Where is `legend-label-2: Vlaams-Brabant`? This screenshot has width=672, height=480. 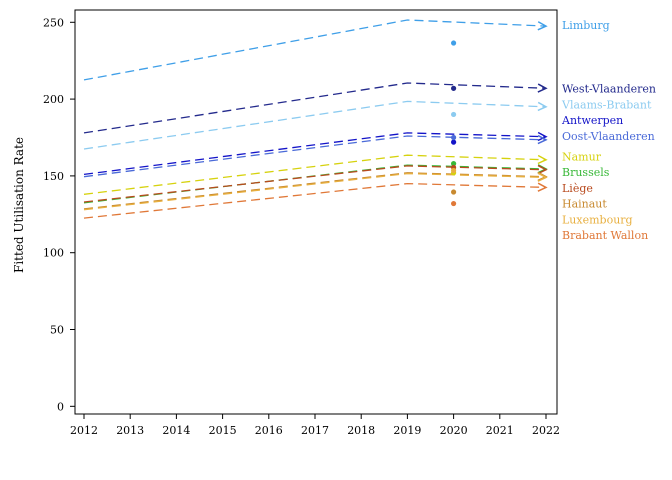
legend-label-2: Vlaams-Brabant is located at coordinates (606, 104).